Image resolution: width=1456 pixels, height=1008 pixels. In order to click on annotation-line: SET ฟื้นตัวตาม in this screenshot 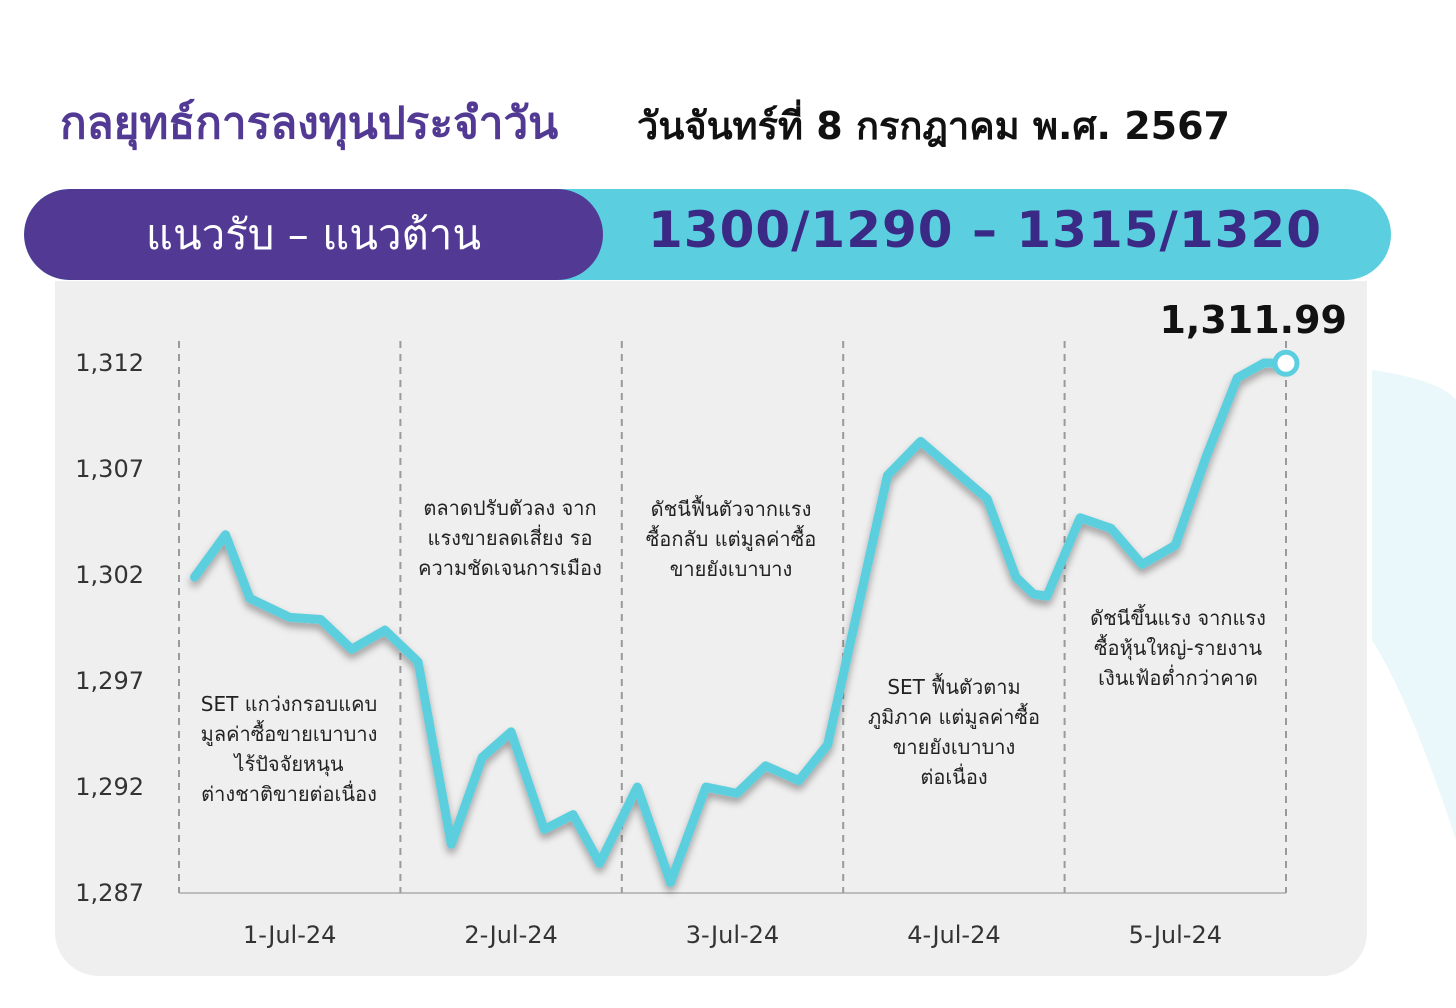, I will do `click(953, 686)`.